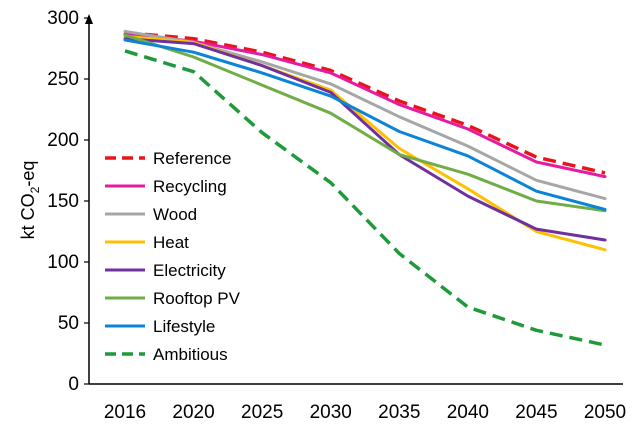  I want to click on legend-label-rooftop-pv: Rooftop PV, so click(197, 298).